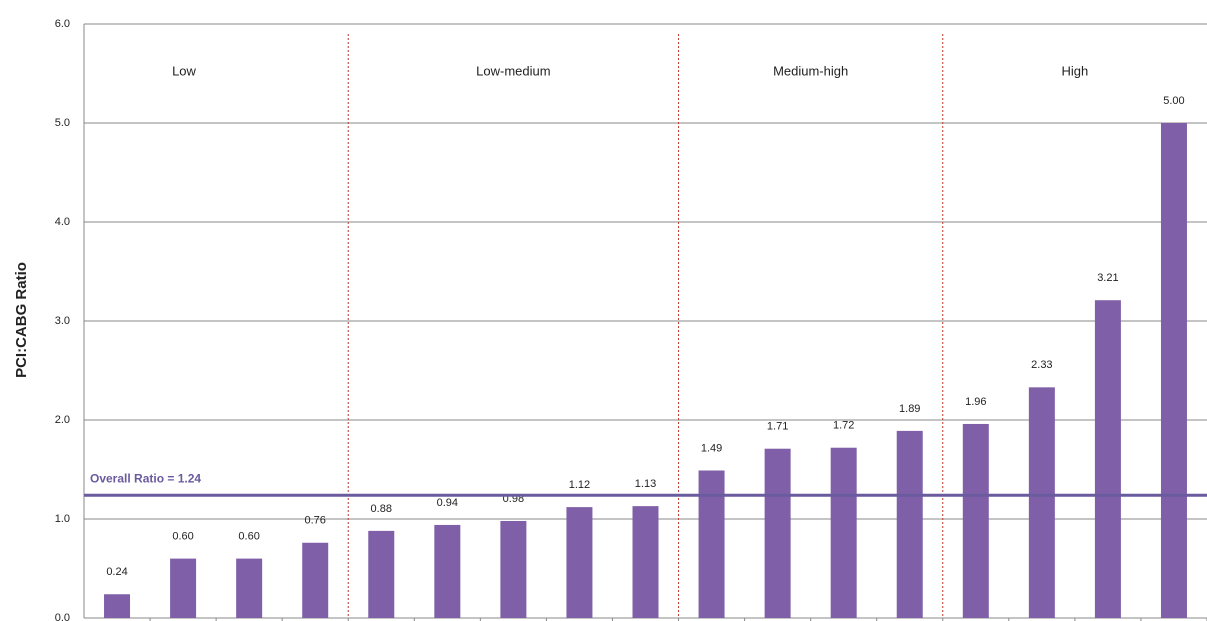 The image size is (1207, 621). What do you see at coordinates (909, 409) in the screenshot?
I see `value-label: 1.89` at bounding box center [909, 409].